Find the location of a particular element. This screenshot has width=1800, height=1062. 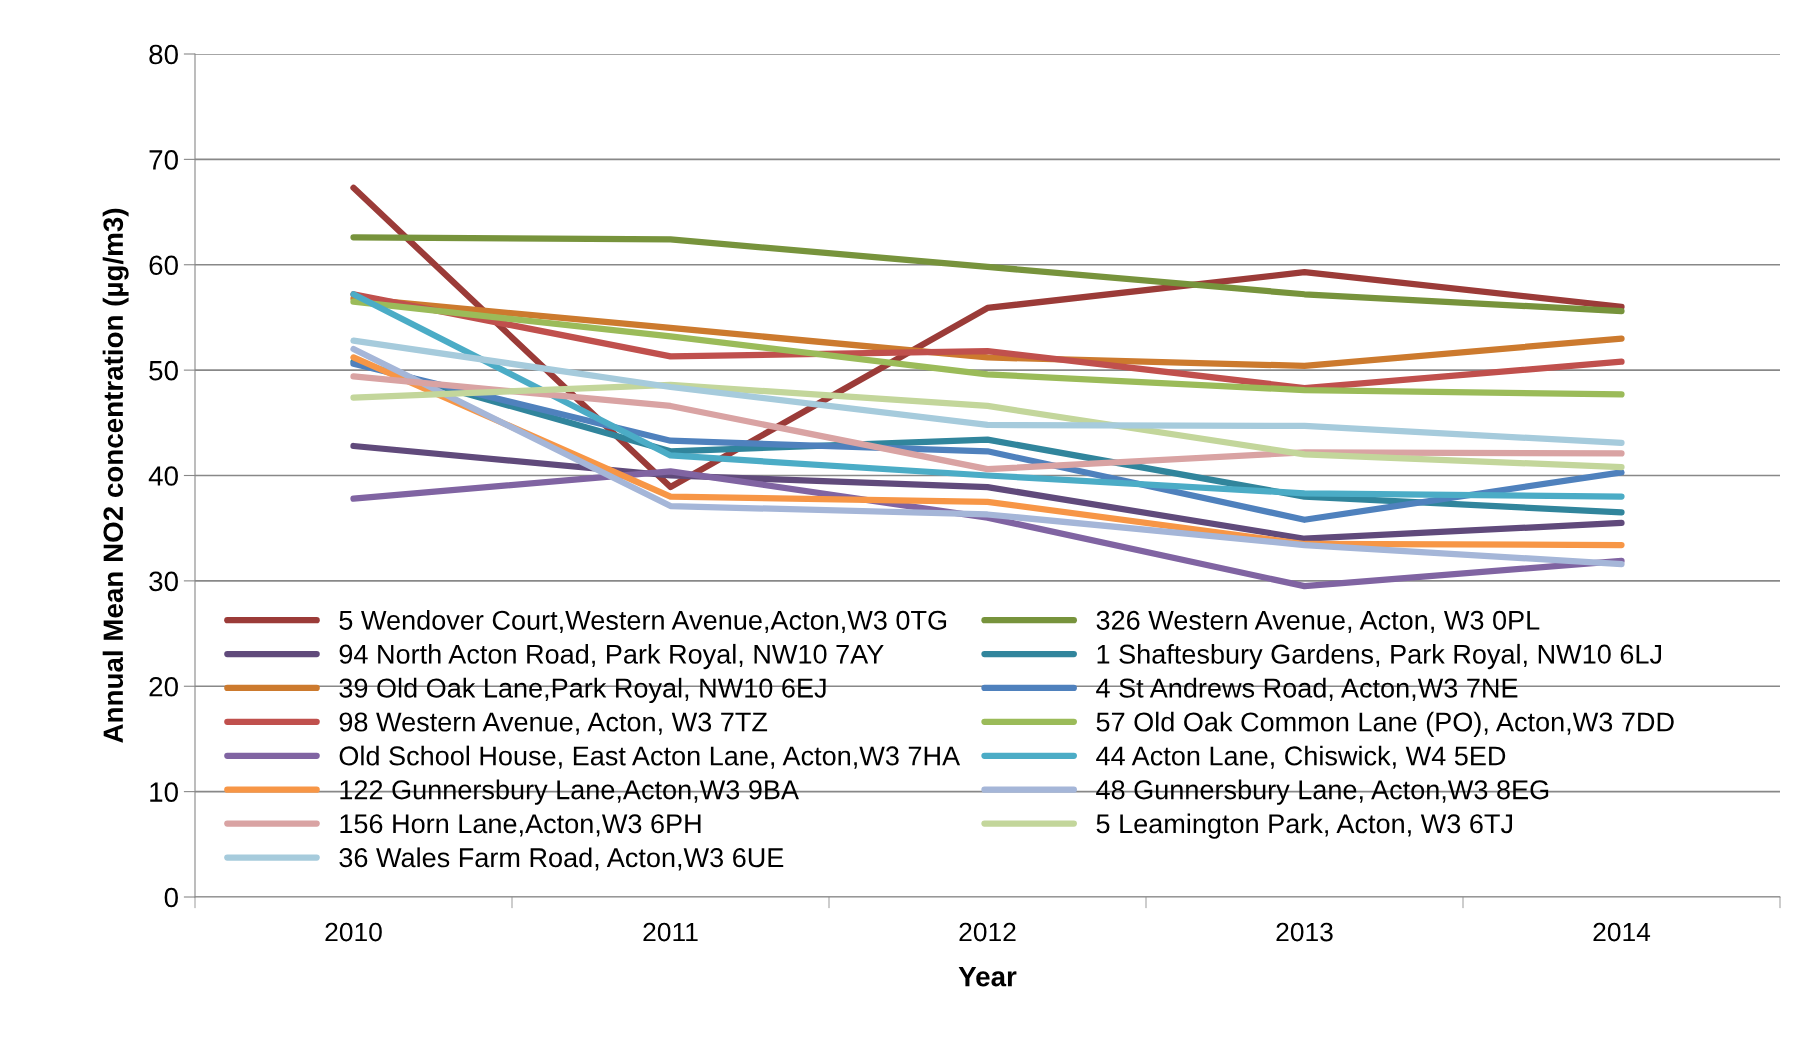

y-tick-label: 40 is located at coordinates (163, 476).